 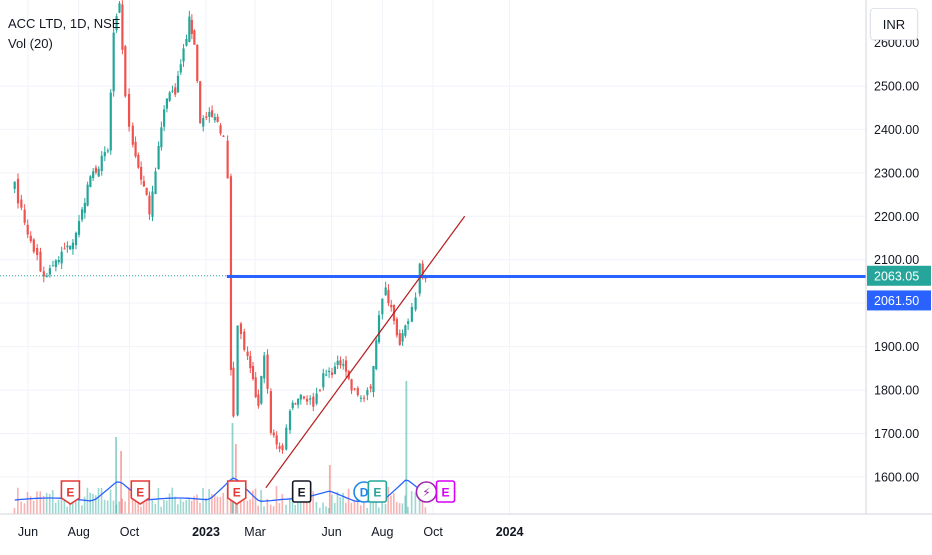 I want to click on price-axis-tick-label: 1600.00, so click(x=896, y=477).